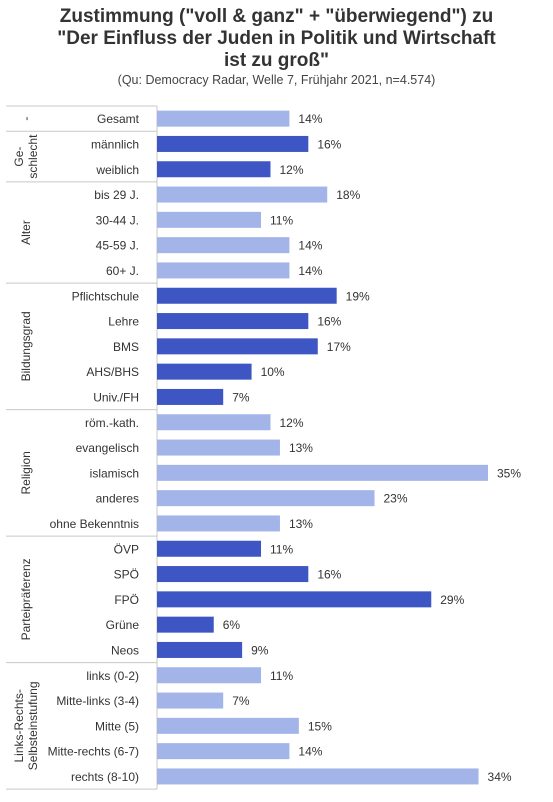 This screenshot has height=802, width=553. I want to click on category-label: islamisch, so click(114, 473).